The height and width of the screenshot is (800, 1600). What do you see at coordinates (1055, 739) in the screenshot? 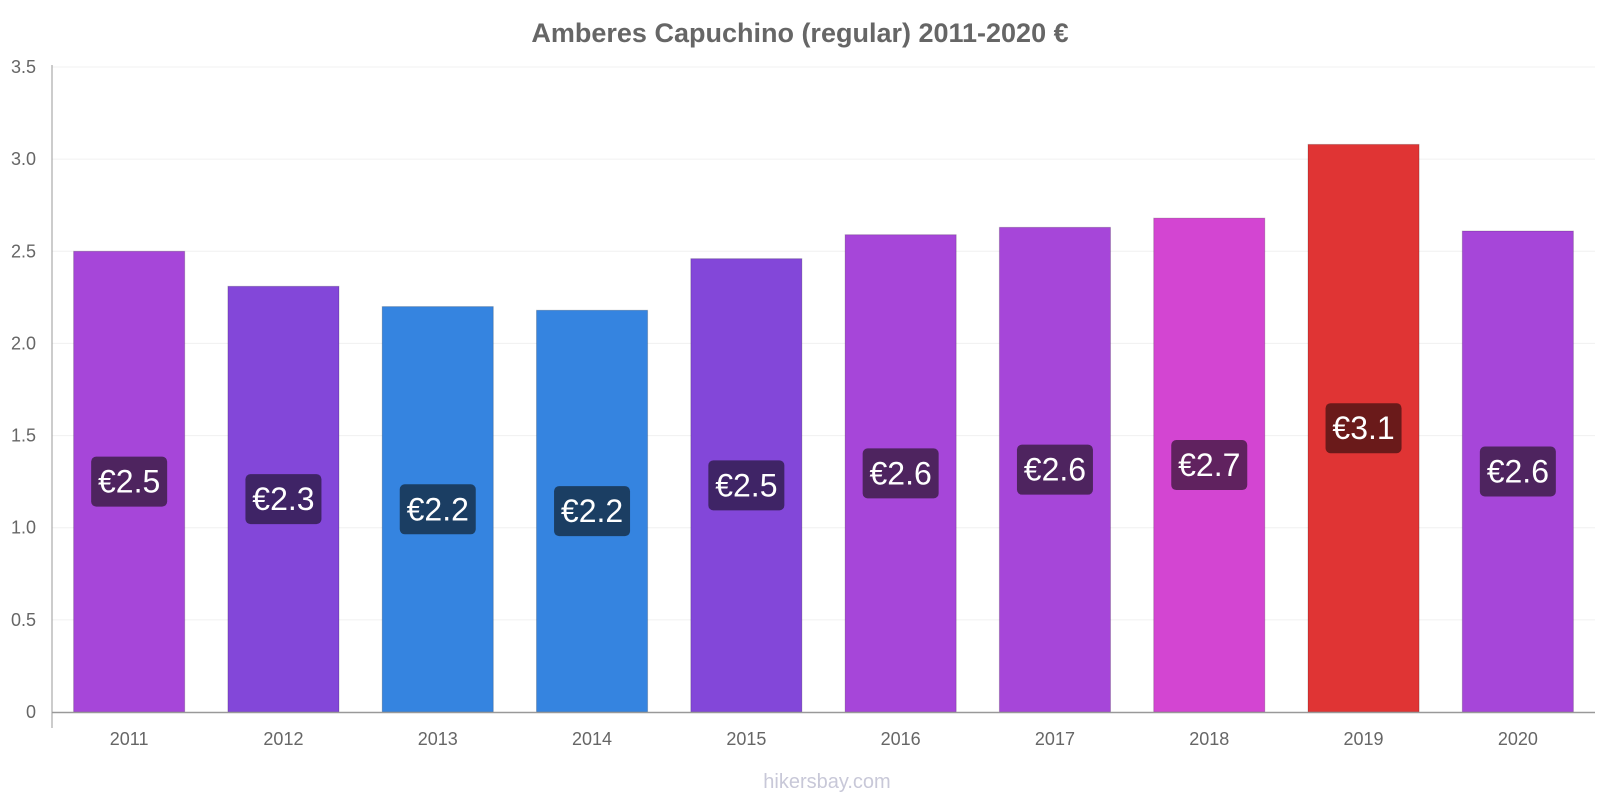
I see `x-tick-label: 2017` at bounding box center [1055, 739].